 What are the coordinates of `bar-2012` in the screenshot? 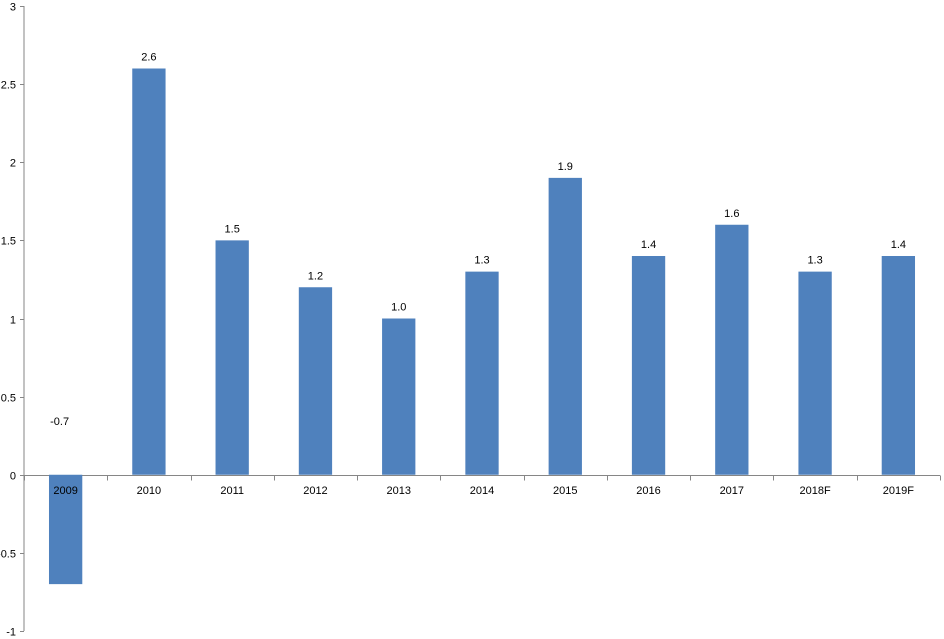 It's located at (315, 381).